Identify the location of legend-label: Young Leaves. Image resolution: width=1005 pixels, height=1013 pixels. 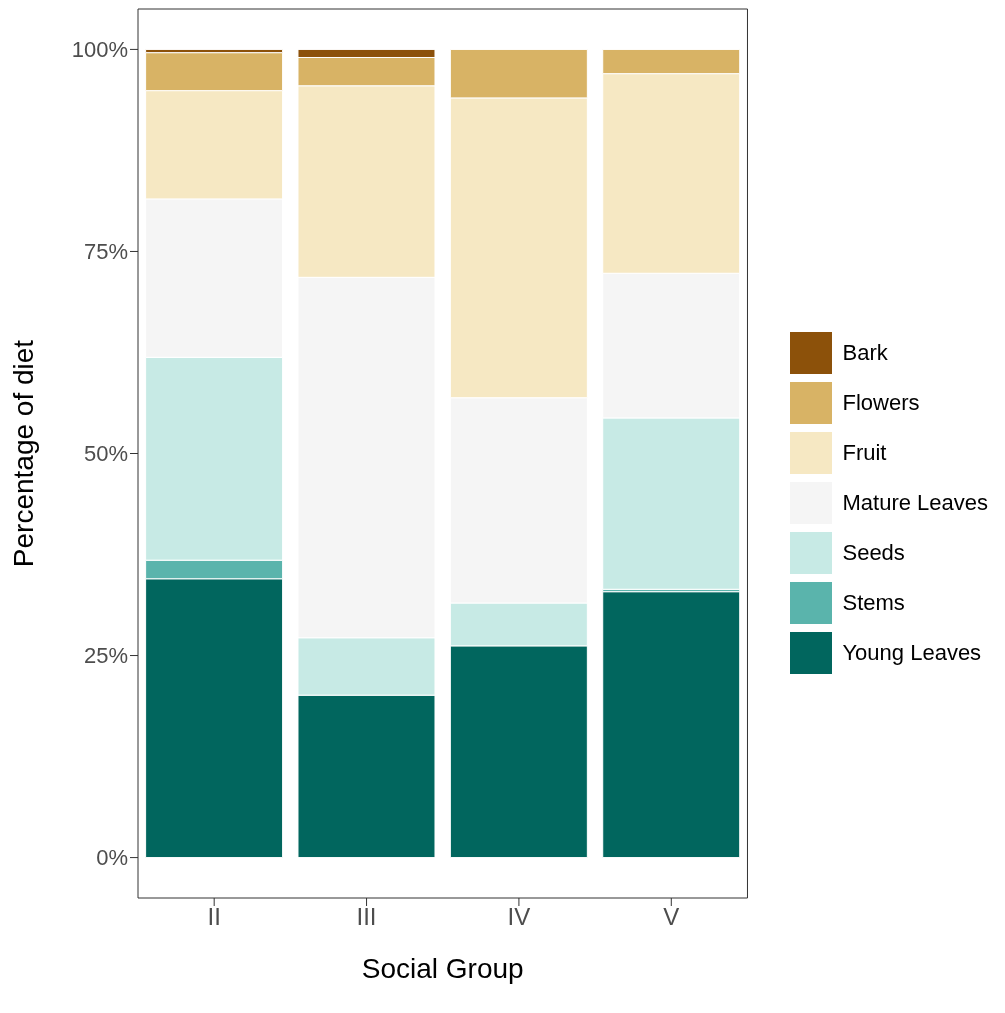
(912, 653).